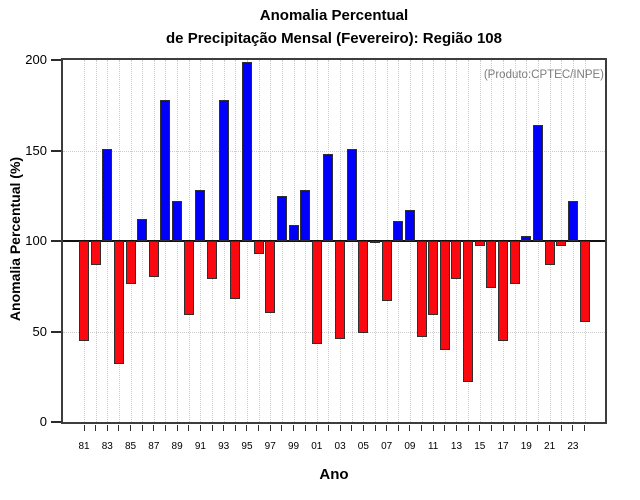  What do you see at coordinates (543, 75) in the screenshot?
I see `producer-annotation: (Produto:CPTEC/INPE)` at bounding box center [543, 75].